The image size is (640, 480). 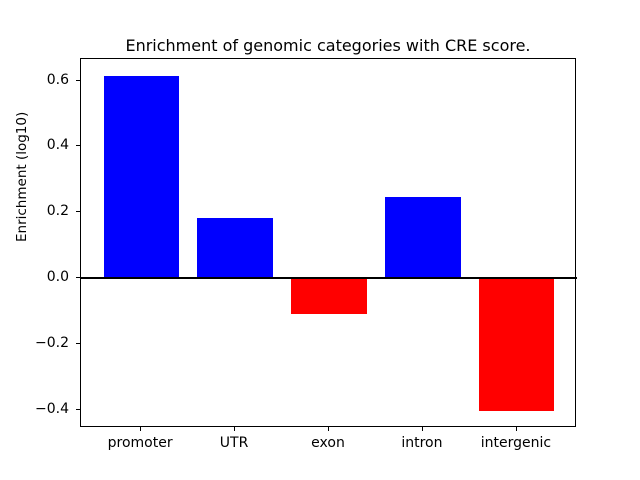 What do you see at coordinates (52, 408) in the screenshot?
I see `y-tick-label: −0.4` at bounding box center [52, 408].